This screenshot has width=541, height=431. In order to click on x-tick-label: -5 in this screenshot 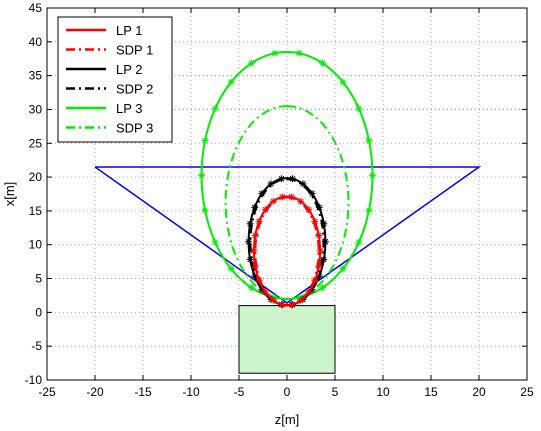, I will do `click(239, 392)`.